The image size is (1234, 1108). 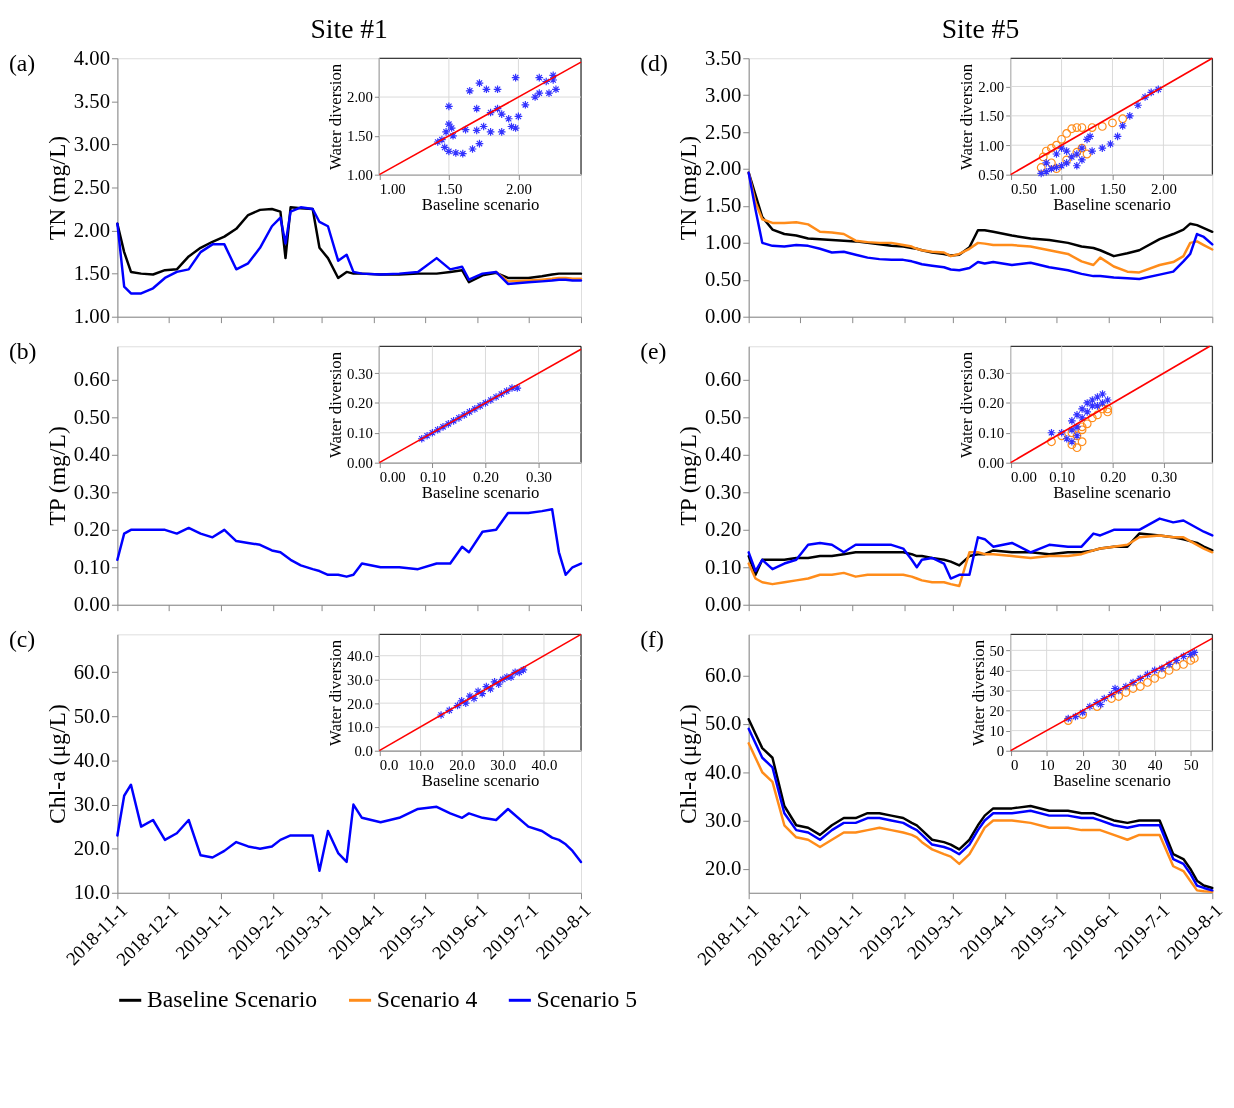 I want to click on chart-title: Site #5, so click(x=980, y=28).